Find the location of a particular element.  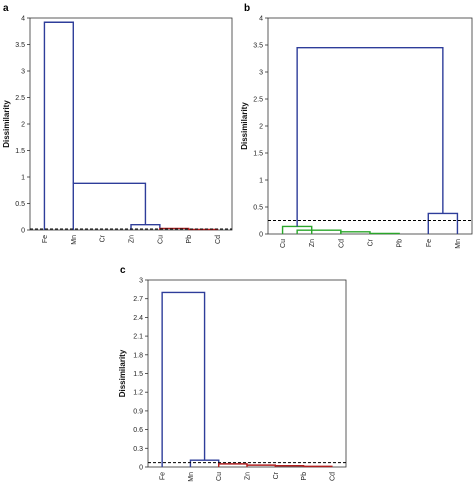

y-tick-label: 0.9 is located at coordinates (138, 411).